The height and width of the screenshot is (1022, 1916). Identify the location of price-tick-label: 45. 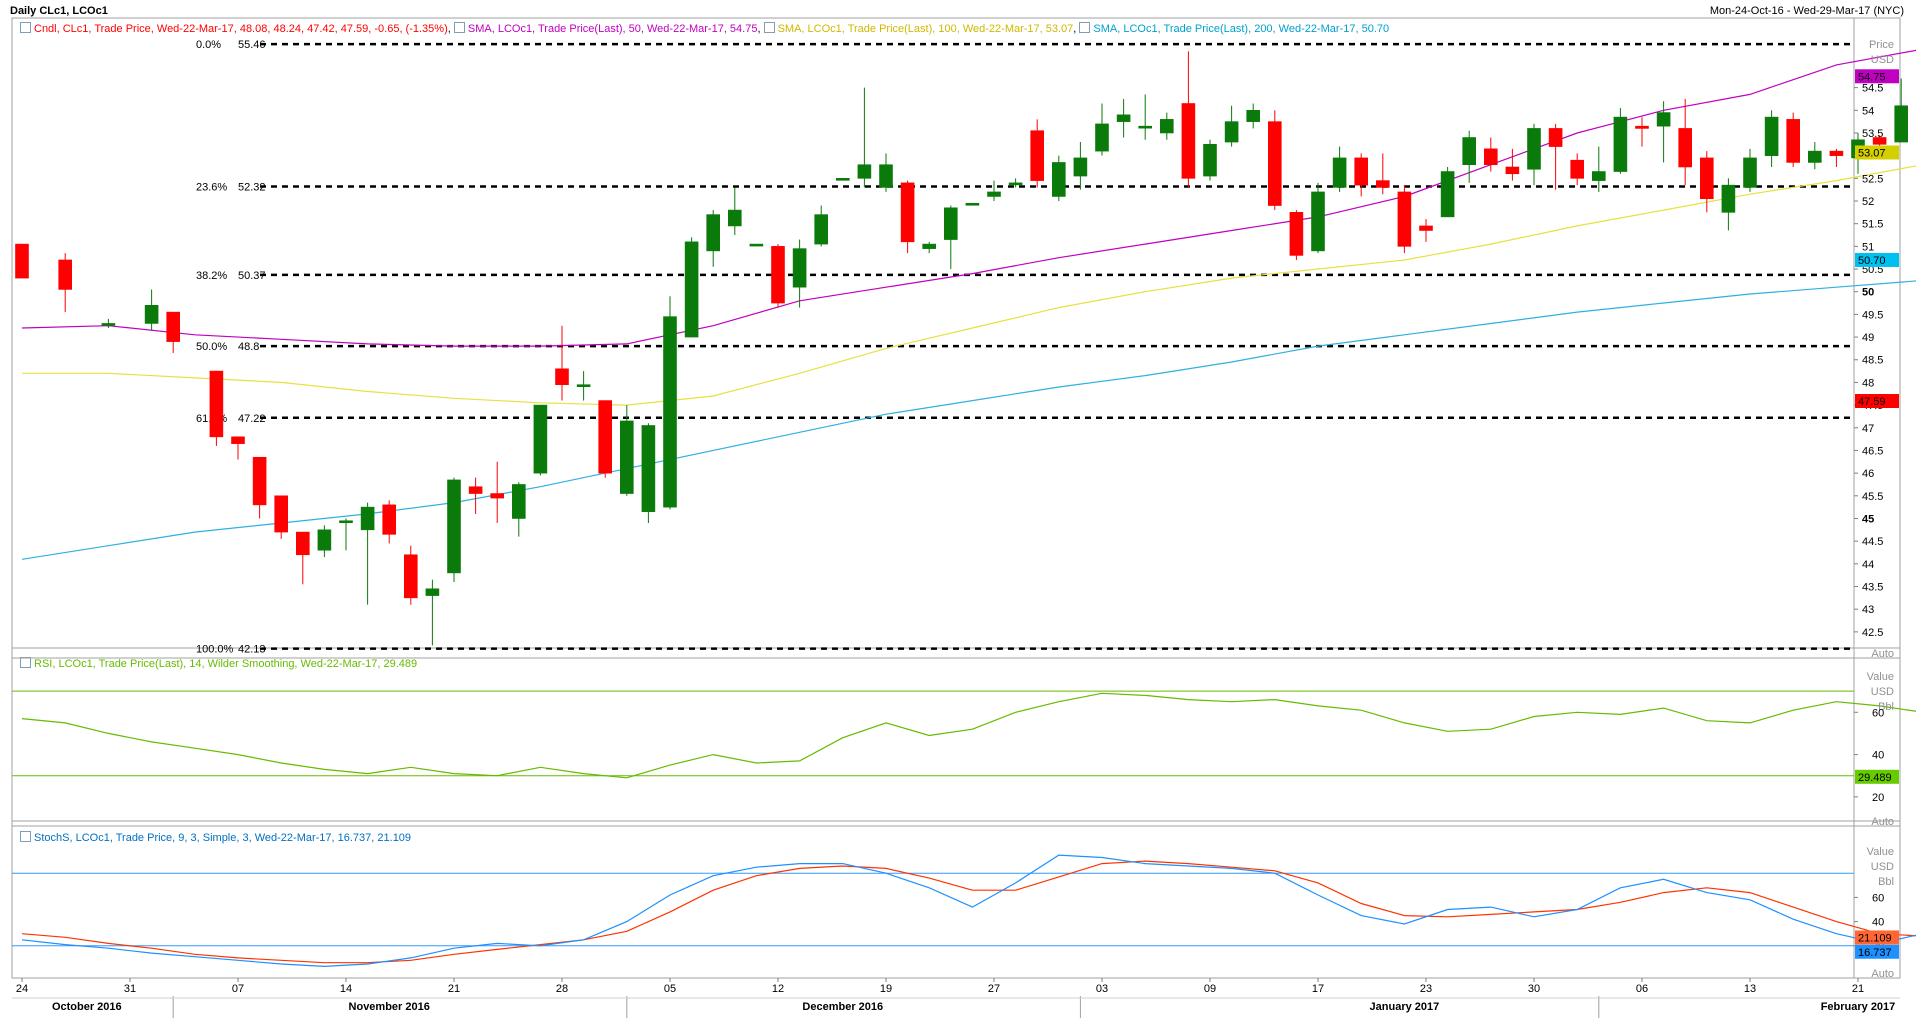
(1868, 519).